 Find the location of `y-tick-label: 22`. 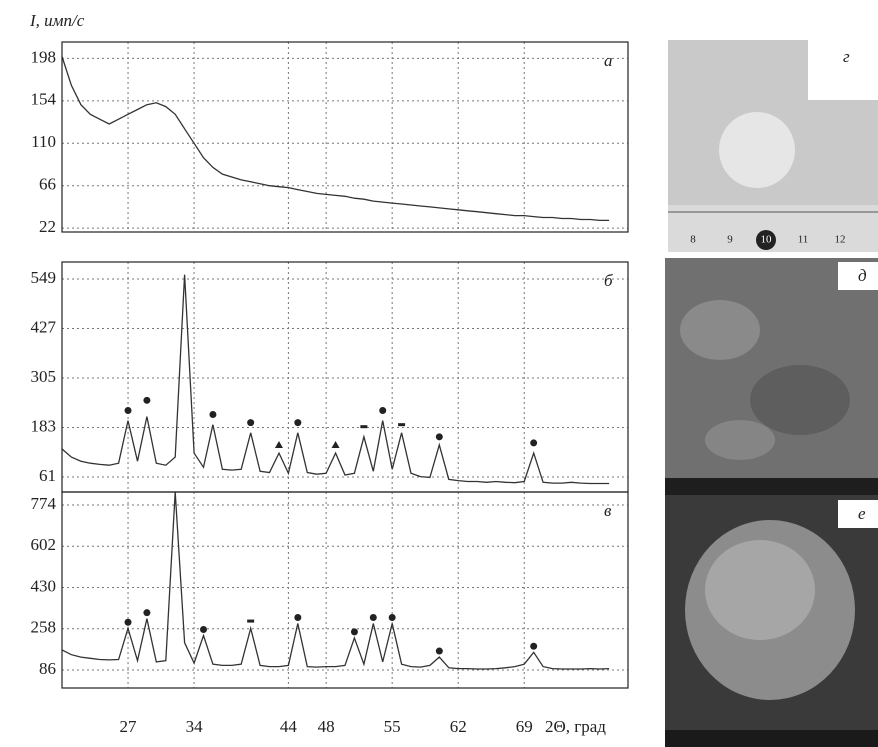

y-tick-label: 22 is located at coordinates (47, 226).